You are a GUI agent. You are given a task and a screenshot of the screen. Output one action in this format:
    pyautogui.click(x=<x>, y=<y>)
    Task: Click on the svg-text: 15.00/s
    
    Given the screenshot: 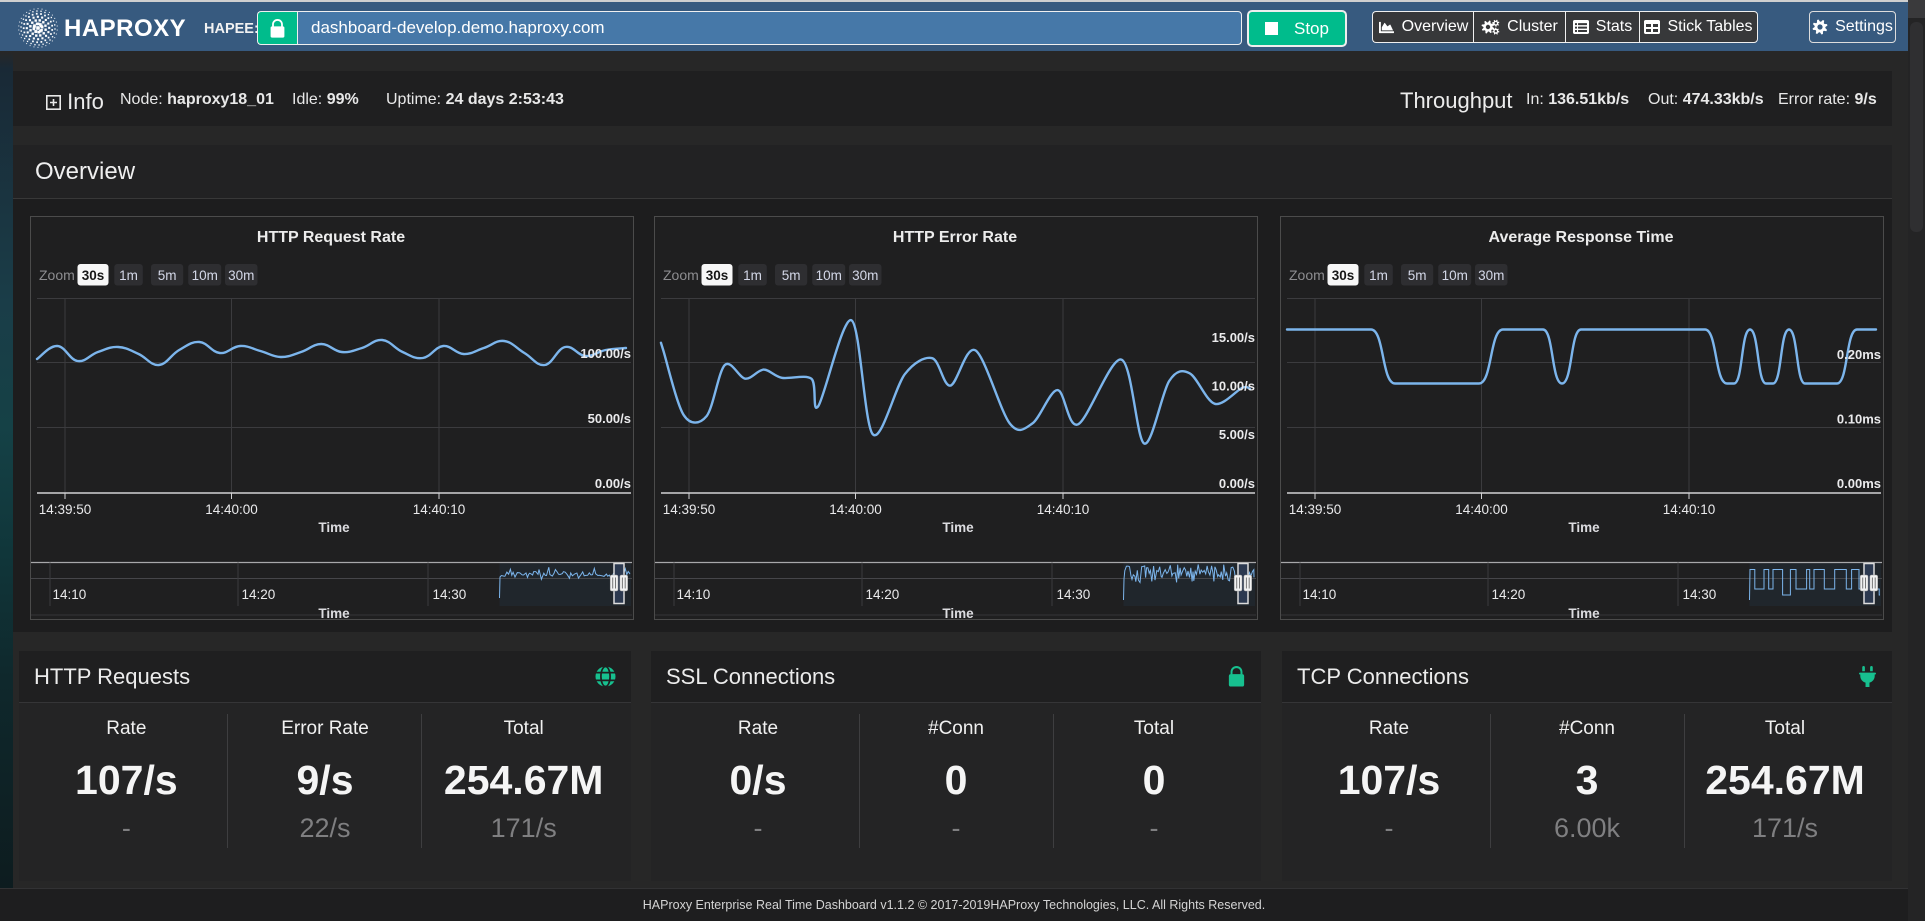 What is the action you would take?
    pyautogui.click(x=1233, y=337)
    